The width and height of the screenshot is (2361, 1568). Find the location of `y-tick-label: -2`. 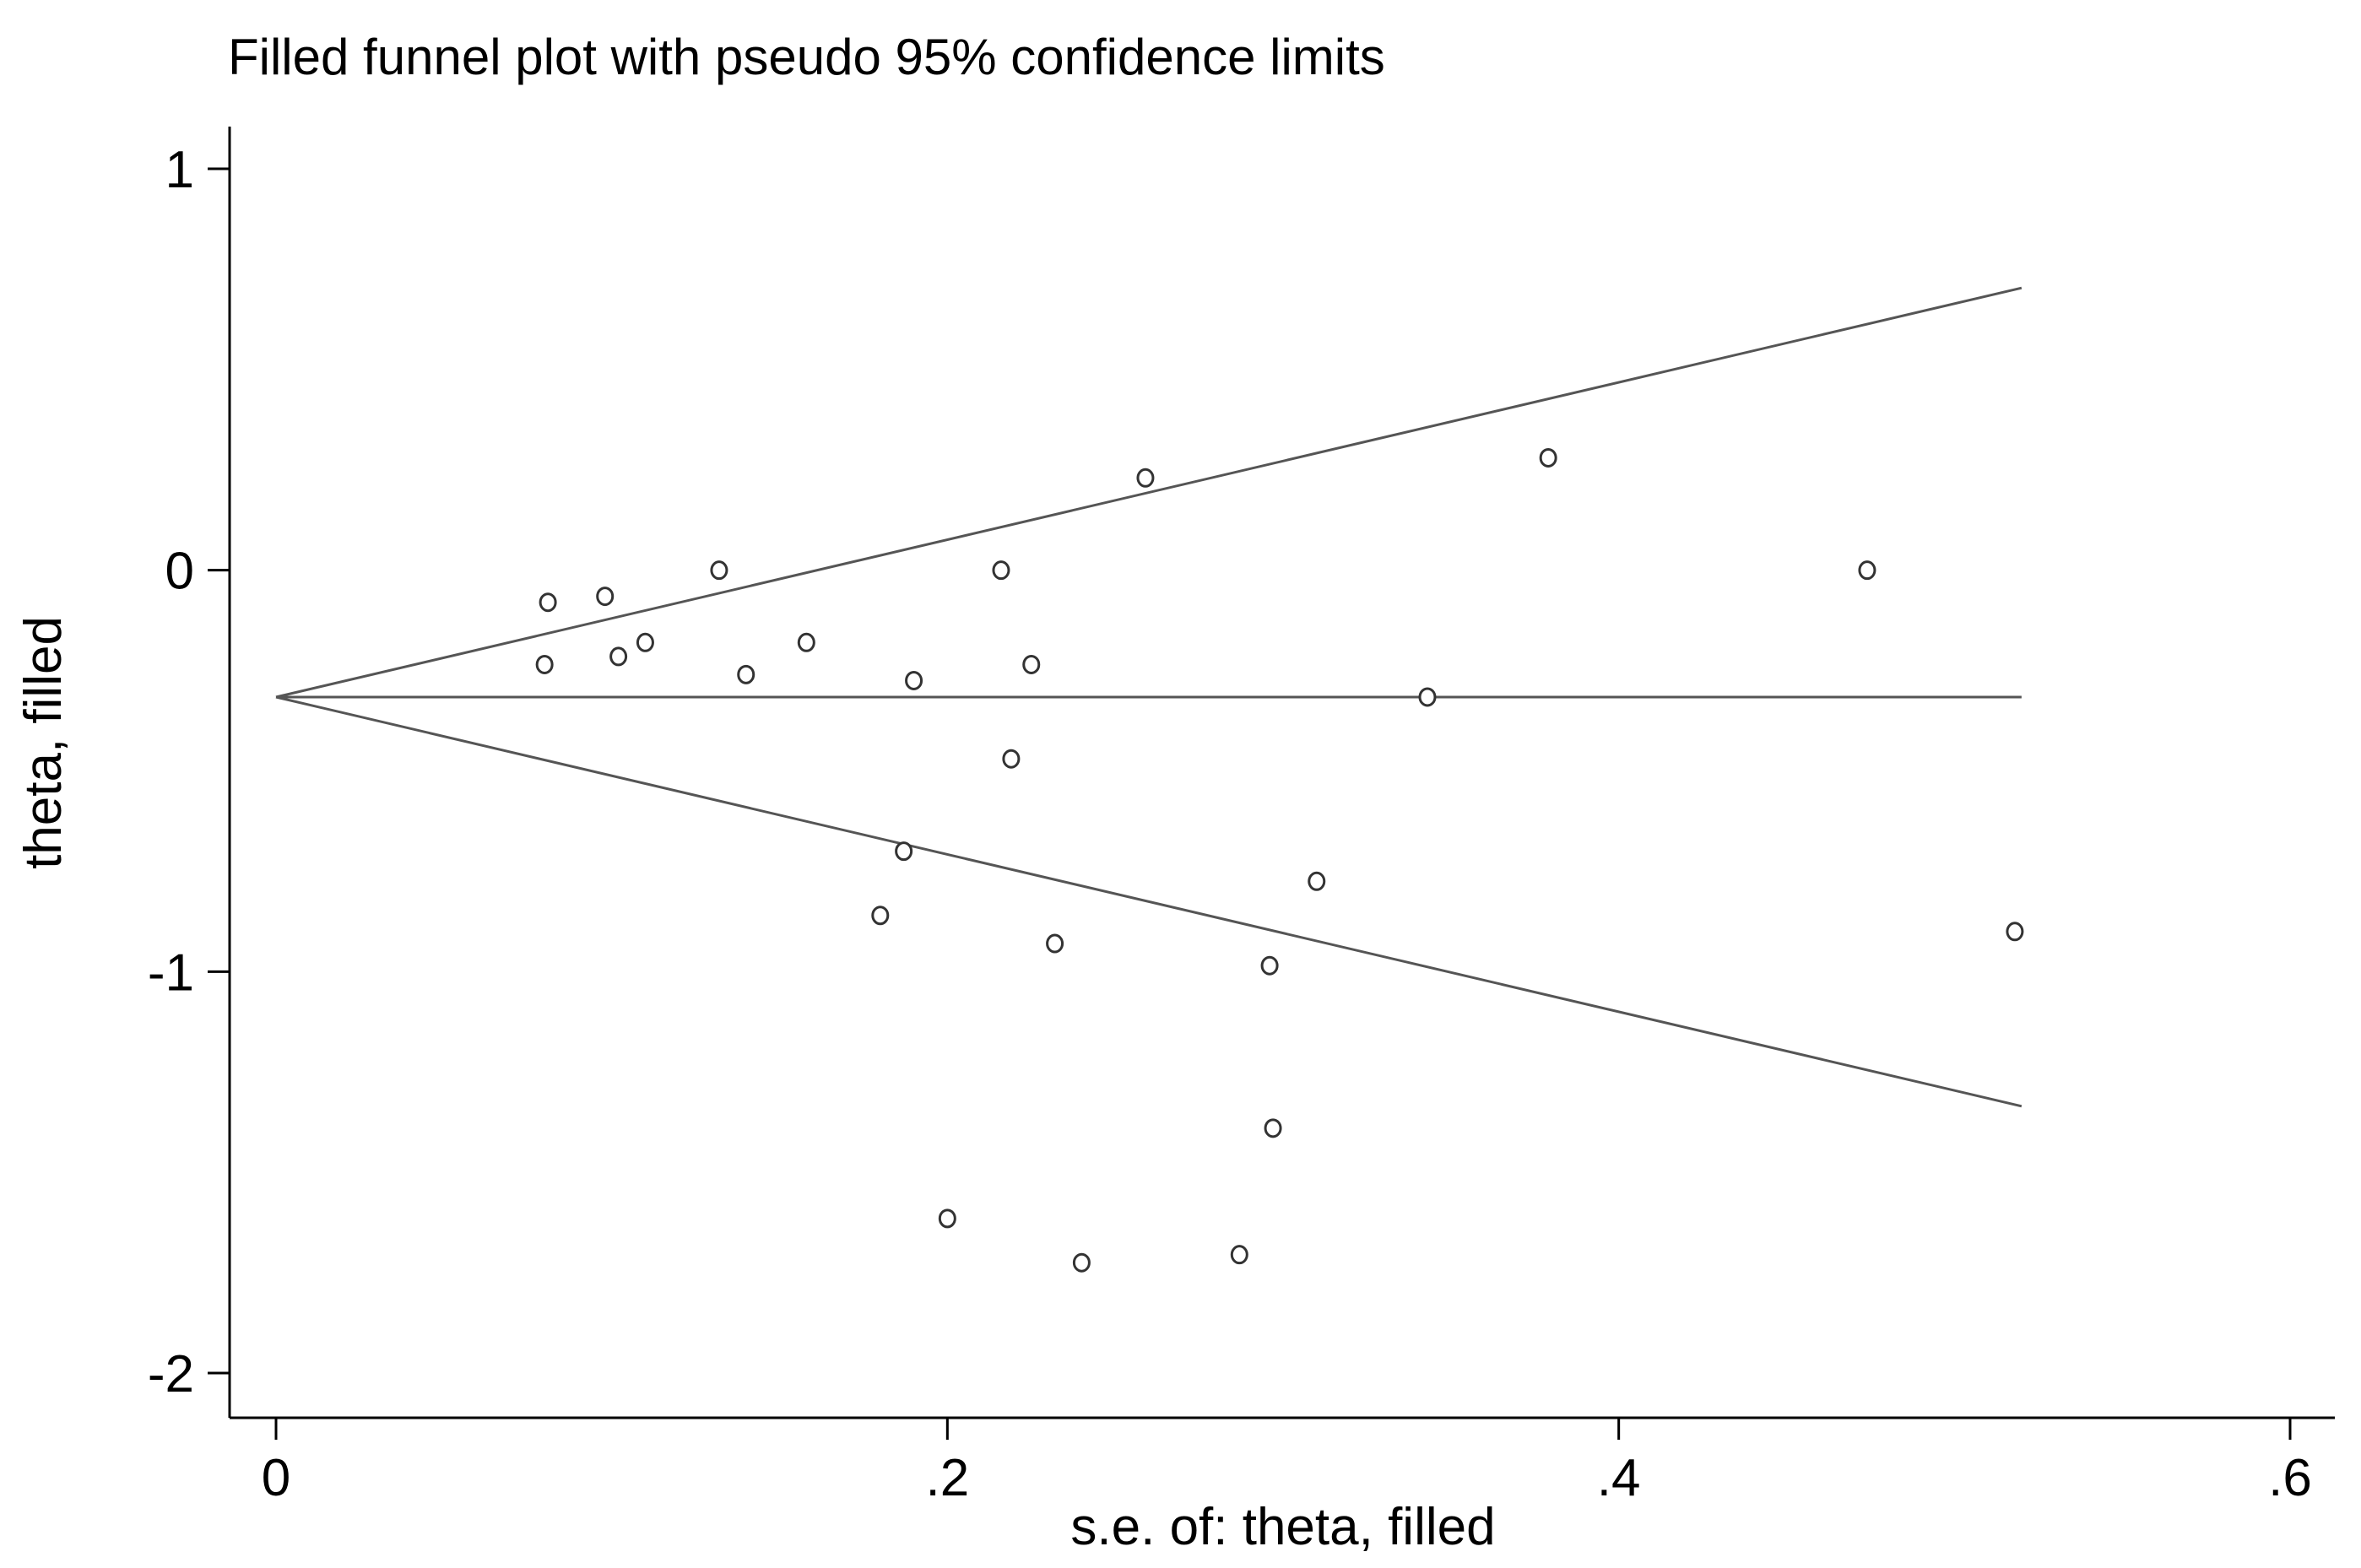

y-tick-label: -2 is located at coordinates (171, 1374).